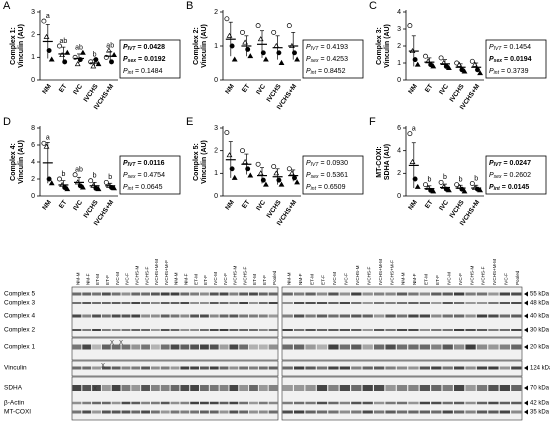  What do you see at coordinates (19, 294) in the screenshot?
I see `band-label: Complex 5` at bounding box center [19, 294].